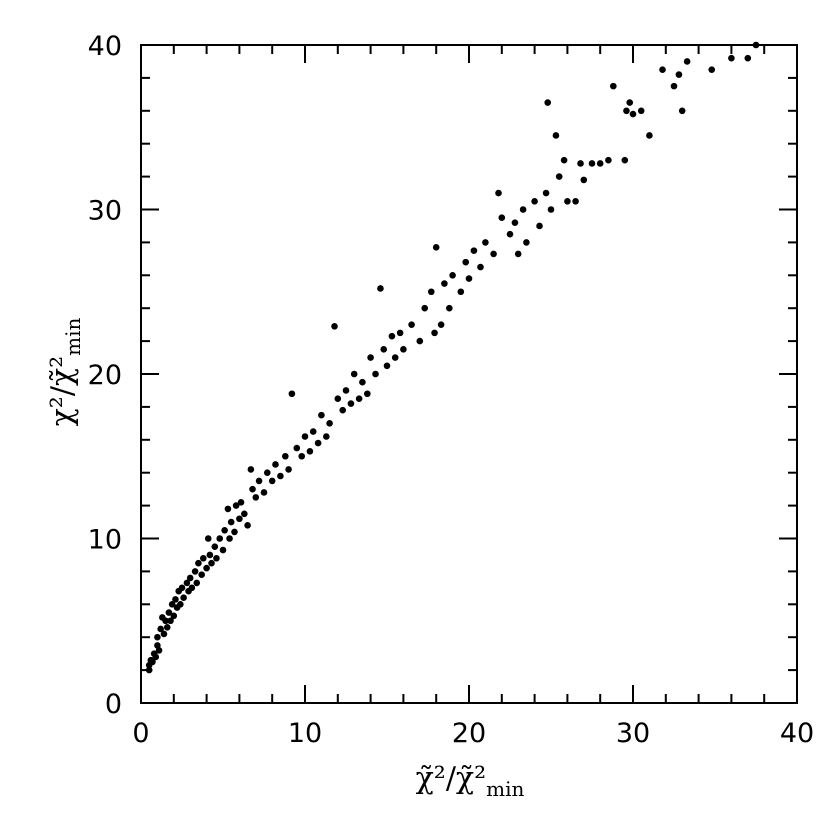  Describe the element at coordinates (797, 733) in the screenshot. I see `x-tick-label: 40` at that location.